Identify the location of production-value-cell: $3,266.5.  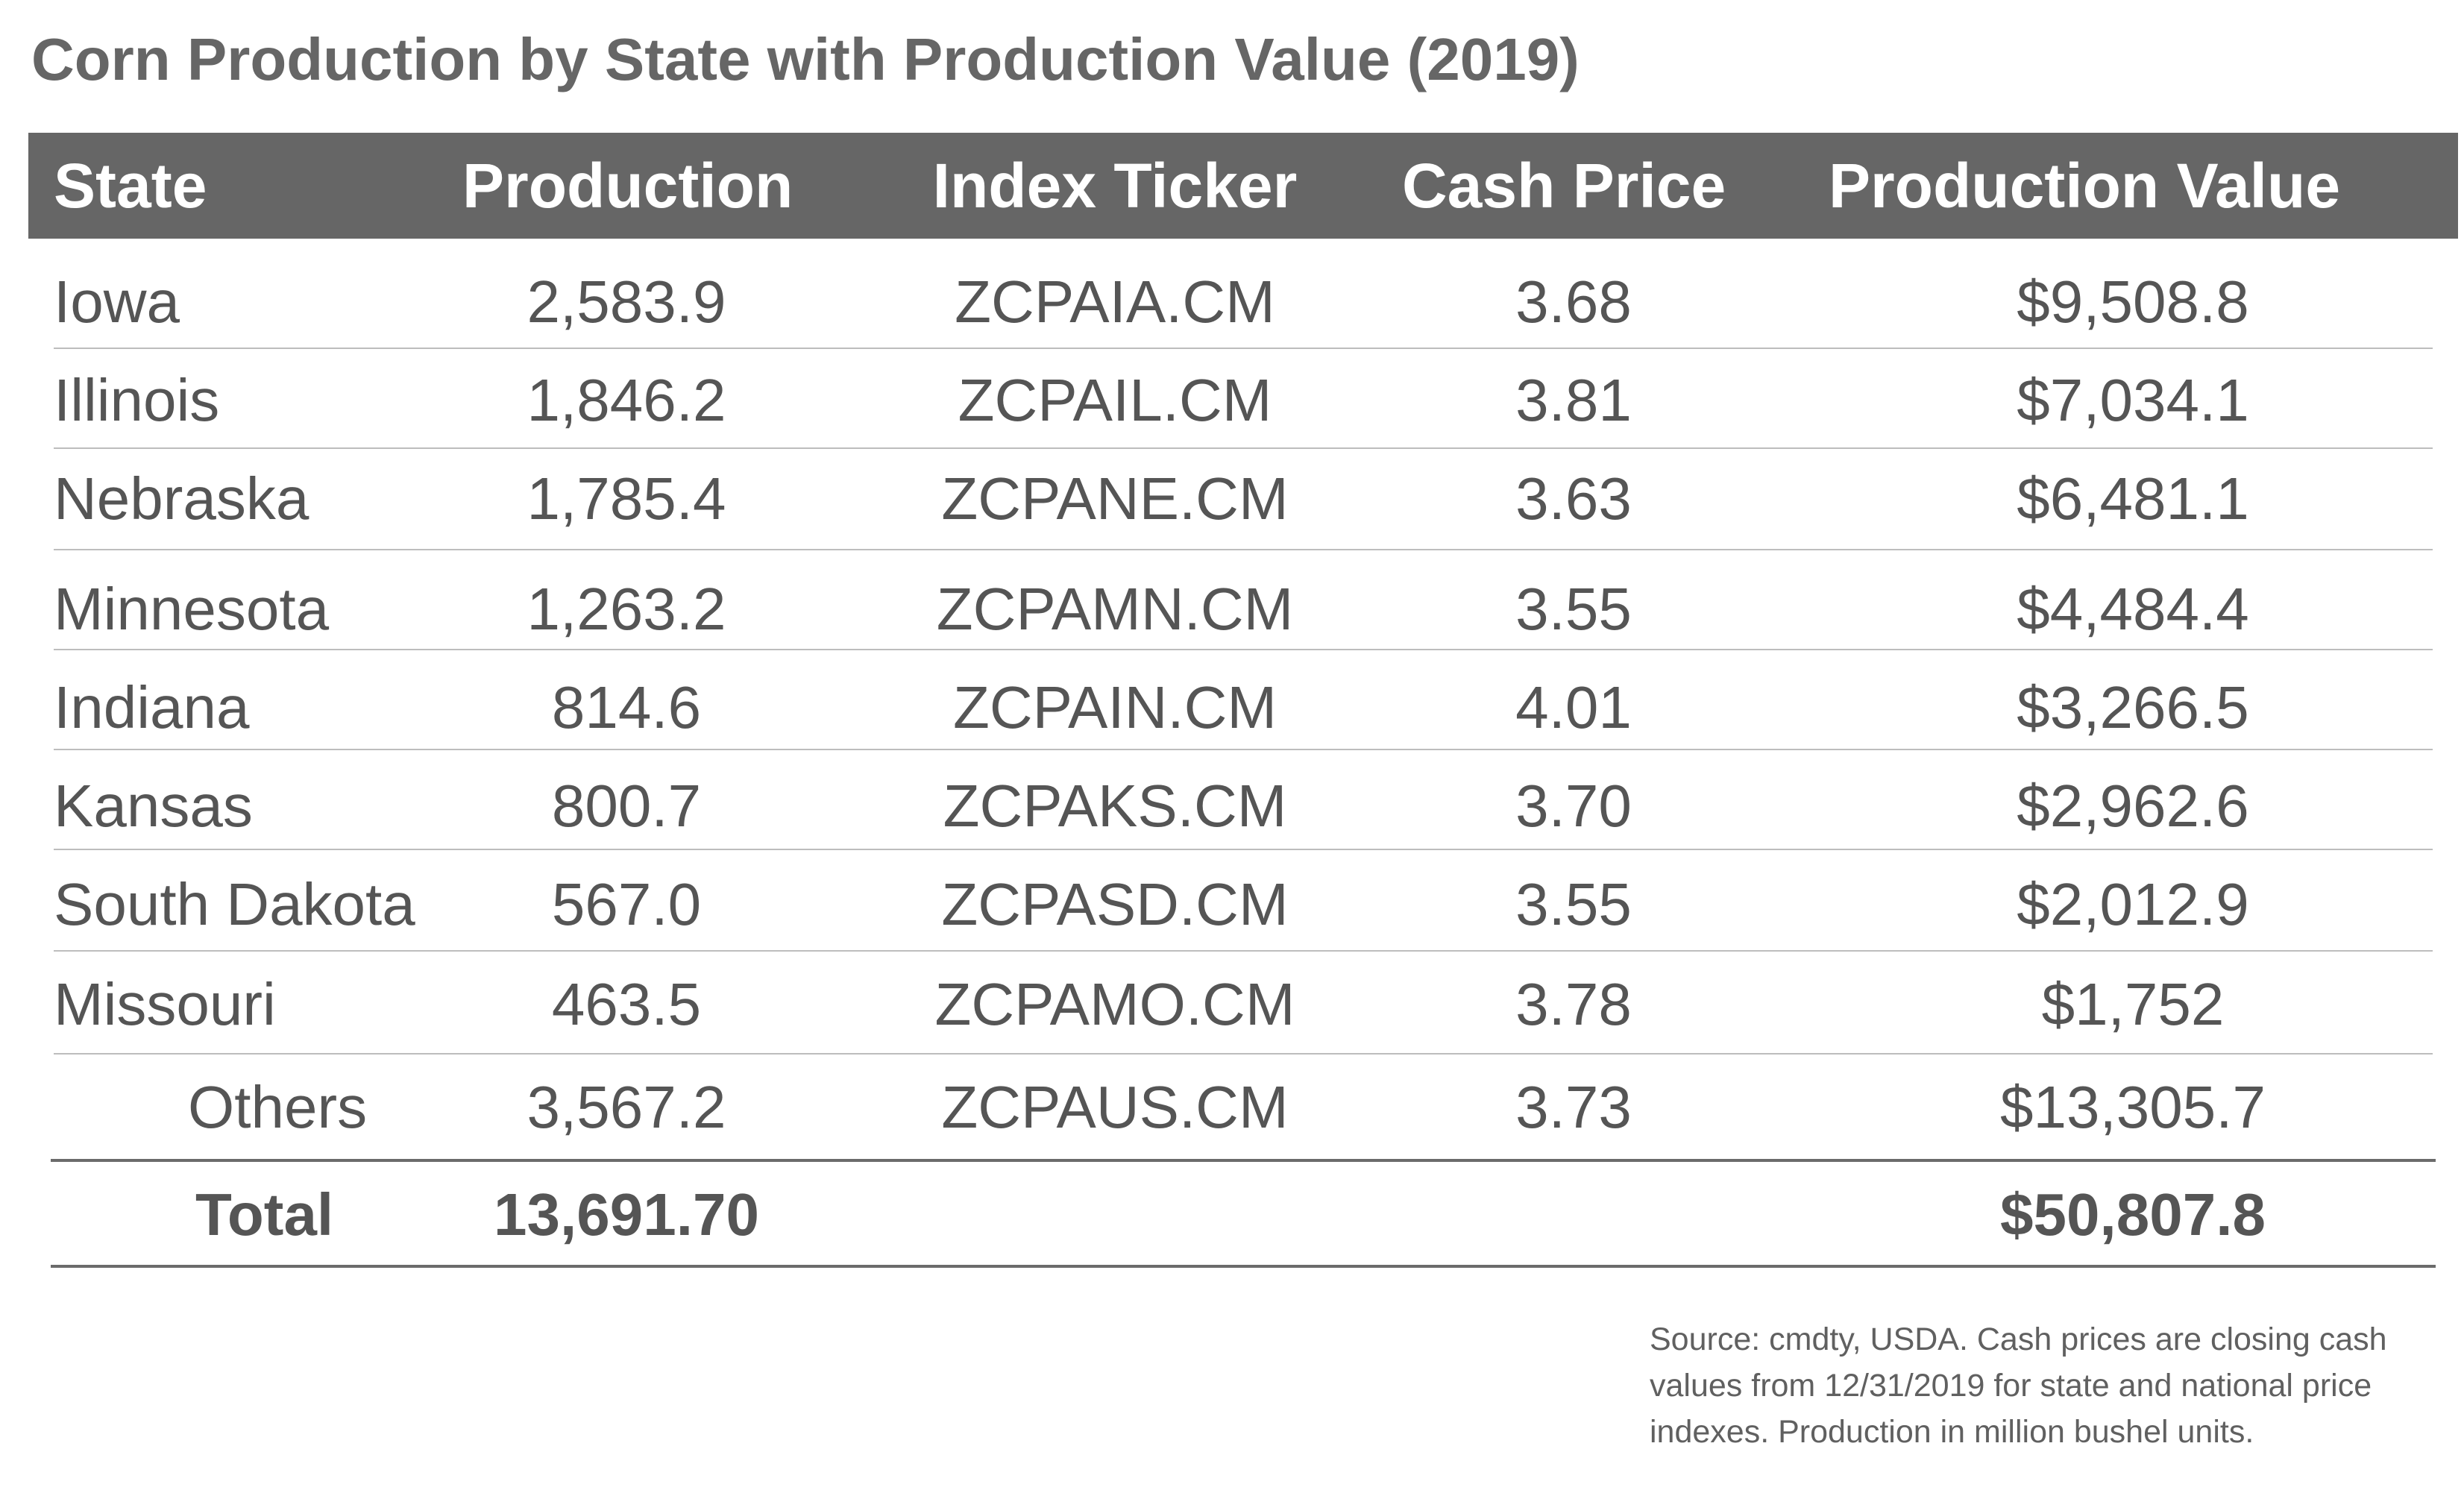
(2133, 707).